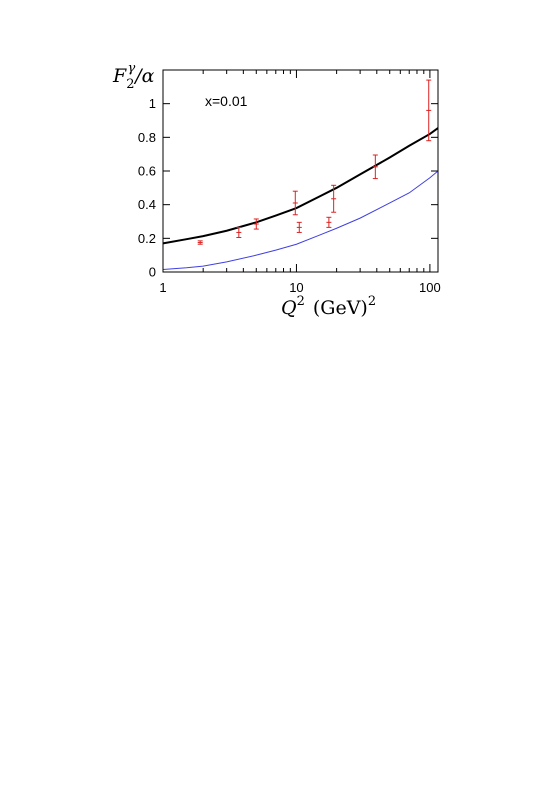  Describe the element at coordinates (143, 76) in the screenshot. I see `y-axis-title-rest: /α` at that location.